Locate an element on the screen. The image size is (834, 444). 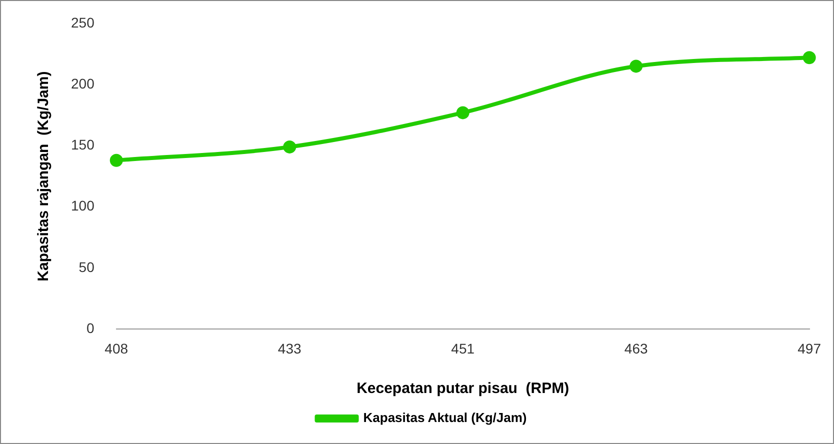
y-tick-label: 0 is located at coordinates (90, 328).